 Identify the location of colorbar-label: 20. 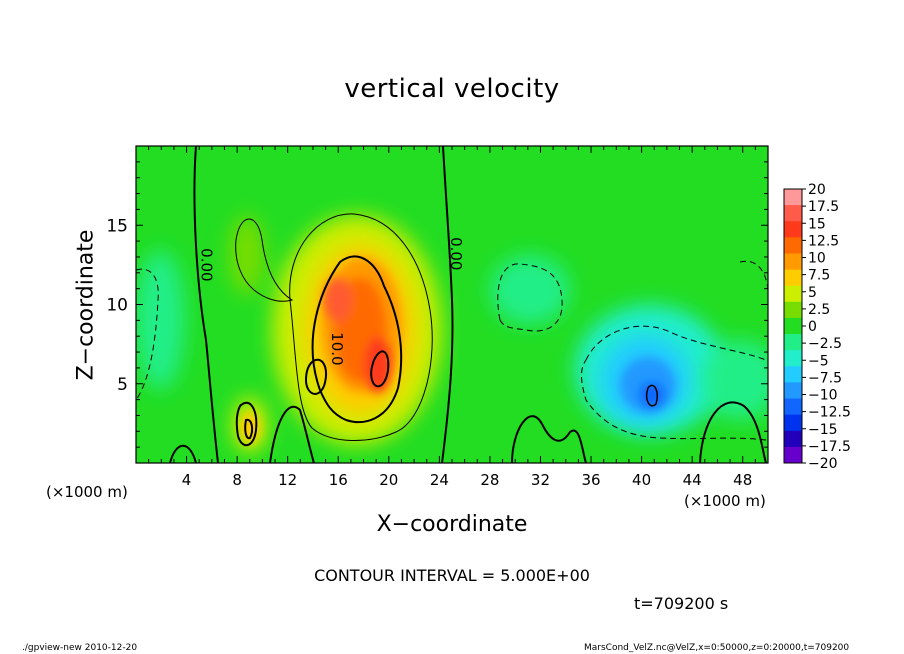
(817, 190).